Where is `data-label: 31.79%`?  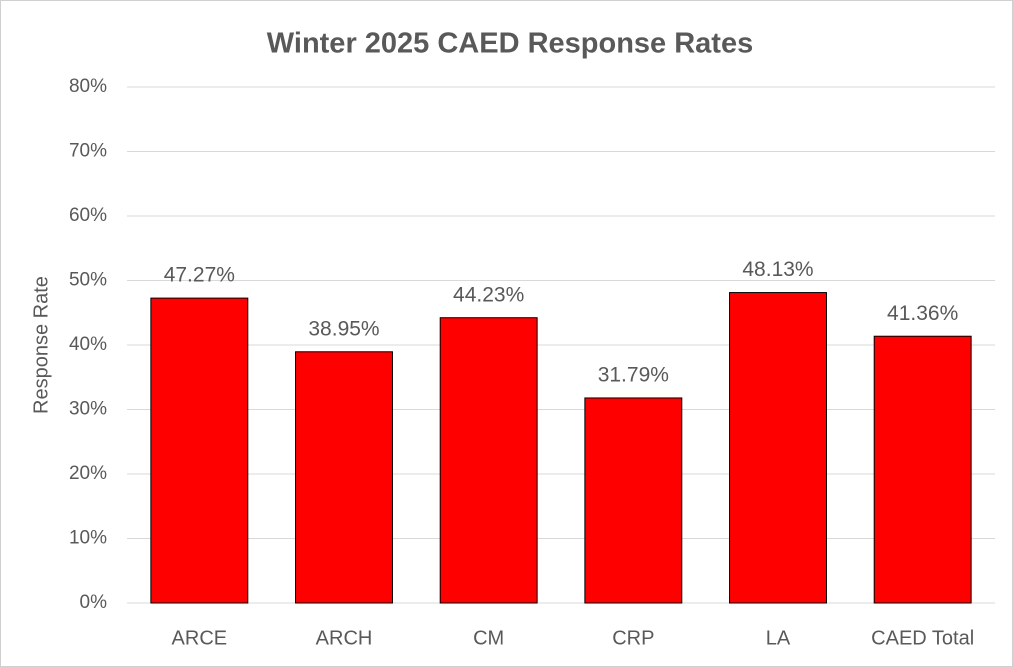 data-label: 31.79% is located at coordinates (633, 375).